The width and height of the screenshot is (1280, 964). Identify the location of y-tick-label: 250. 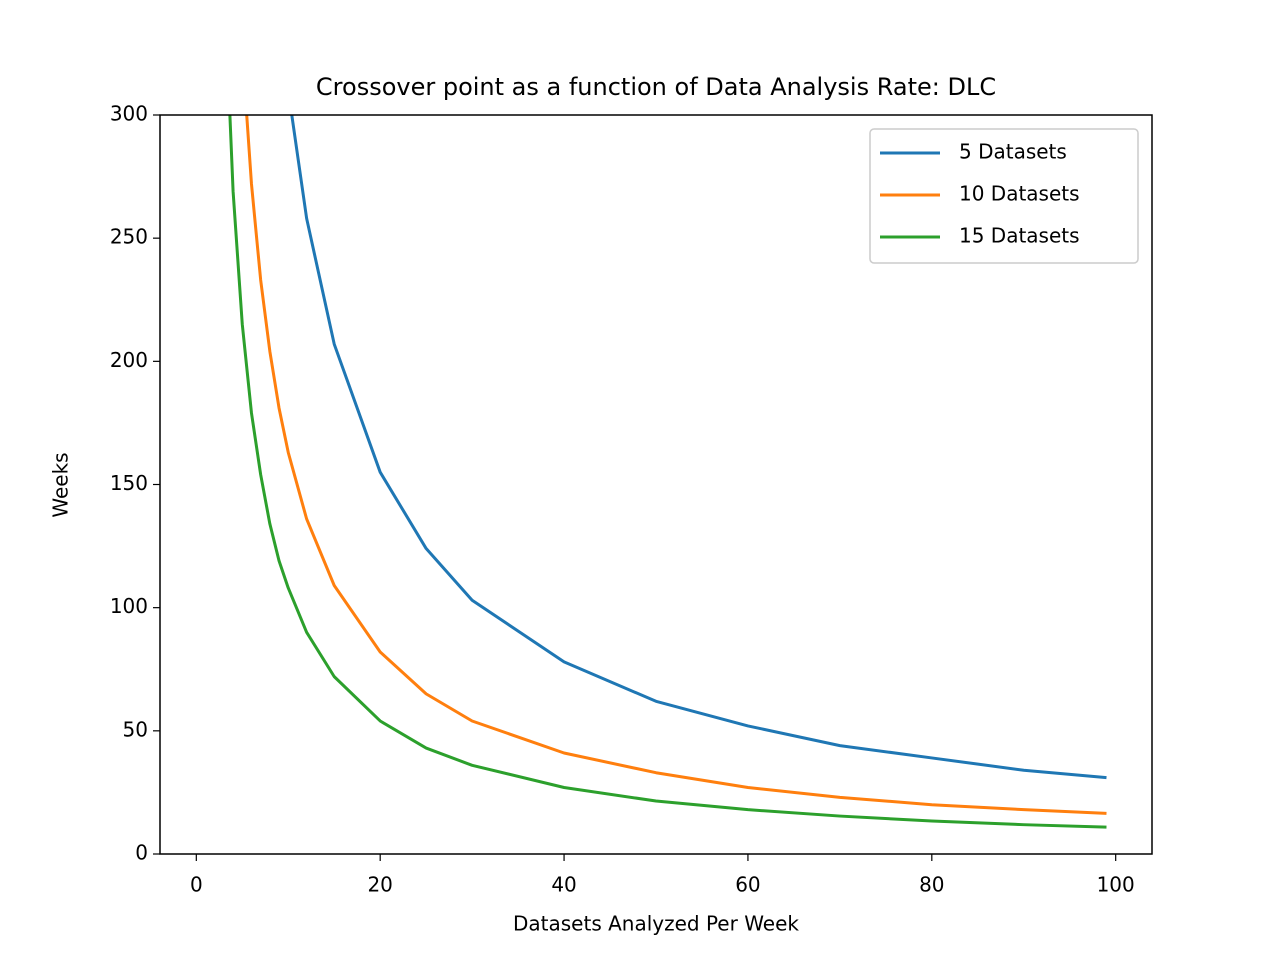
(129, 237).